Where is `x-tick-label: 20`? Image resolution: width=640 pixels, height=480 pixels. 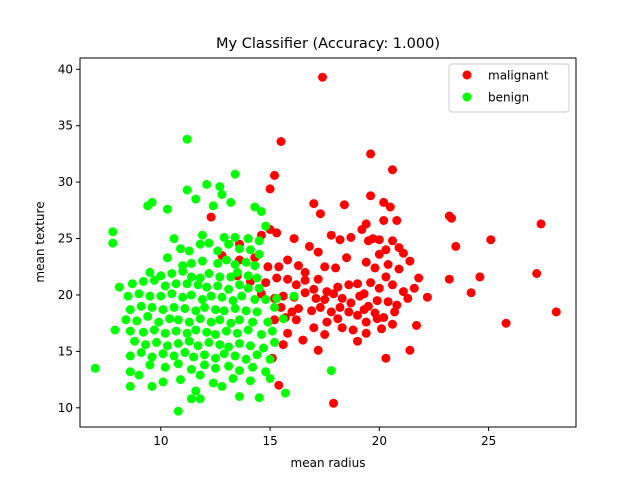
x-tick-label: 20 is located at coordinates (379, 441).